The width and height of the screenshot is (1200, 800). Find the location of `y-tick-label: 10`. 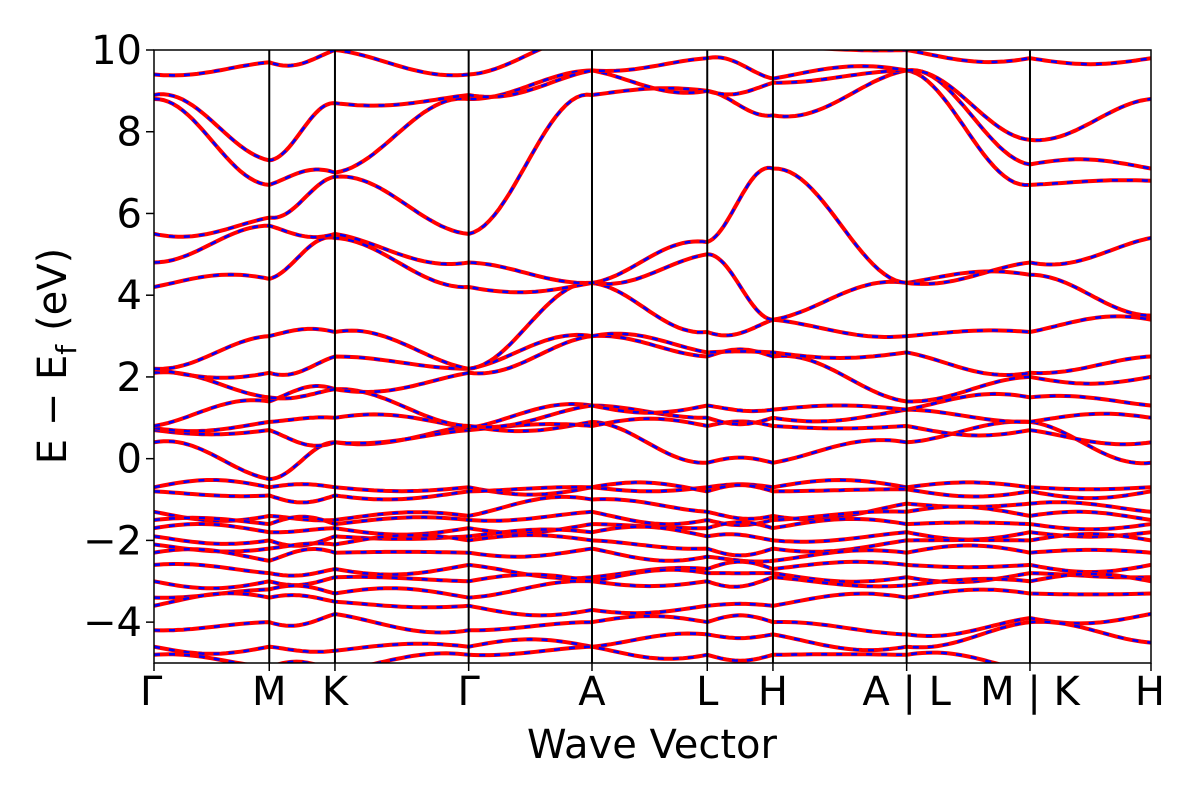

y-tick-label: 10 is located at coordinates (116, 51).